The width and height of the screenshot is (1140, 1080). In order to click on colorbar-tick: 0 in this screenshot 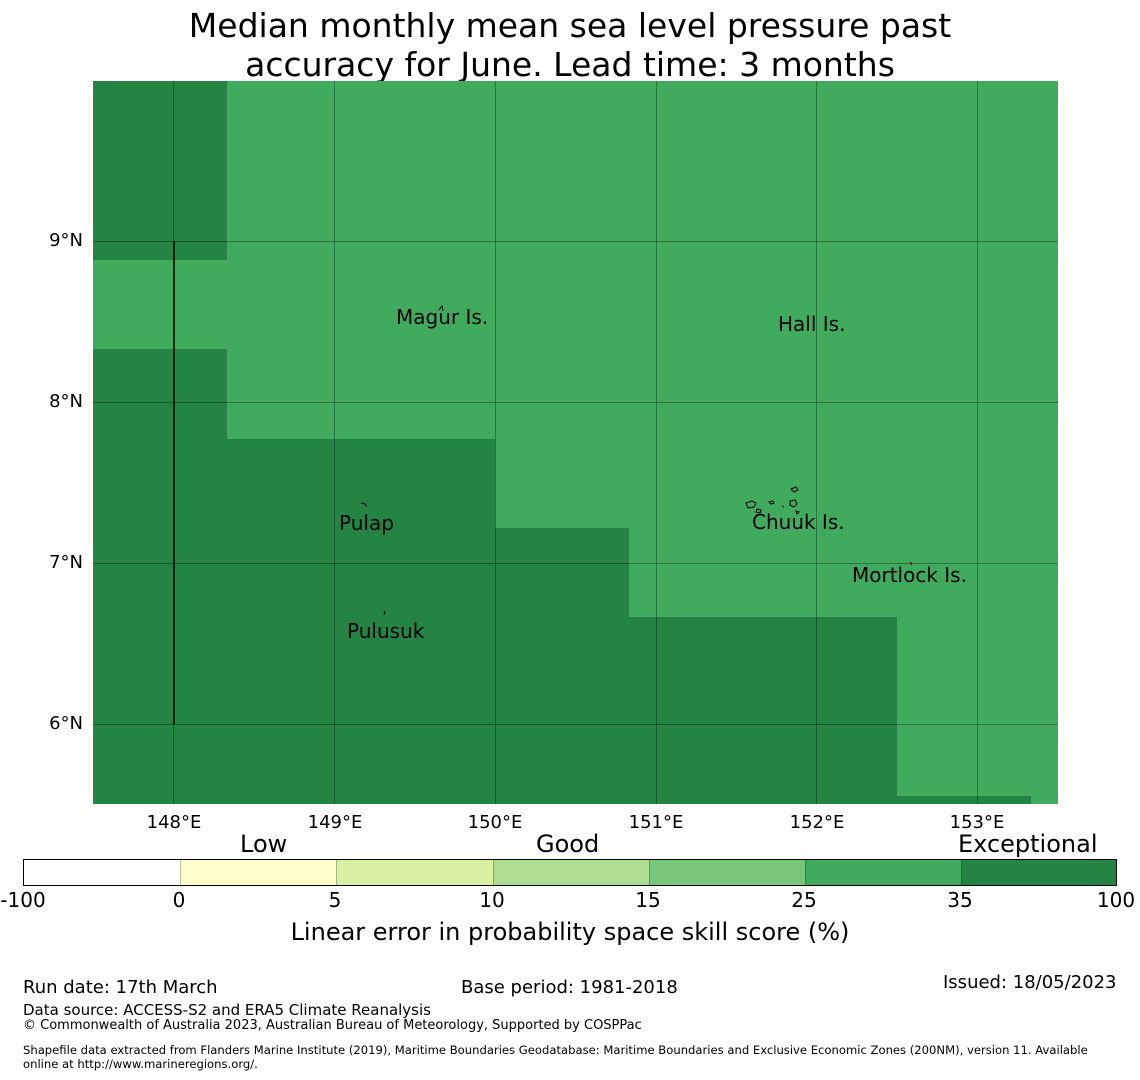, I will do `click(179, 900)`.